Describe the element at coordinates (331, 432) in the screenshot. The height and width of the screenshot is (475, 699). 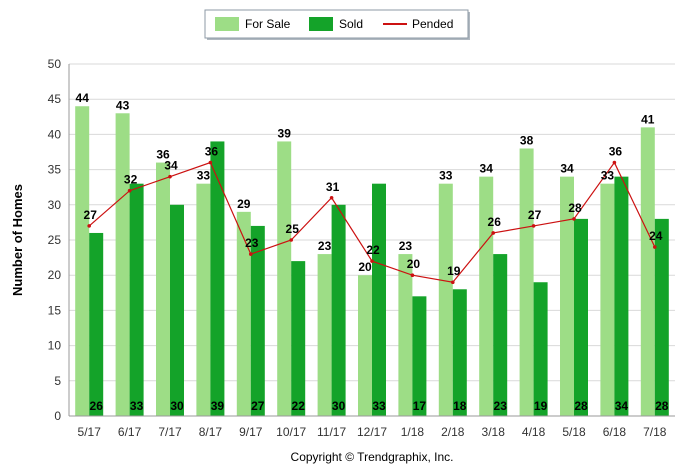
I see `x-tick-label: 11/17` at that location.